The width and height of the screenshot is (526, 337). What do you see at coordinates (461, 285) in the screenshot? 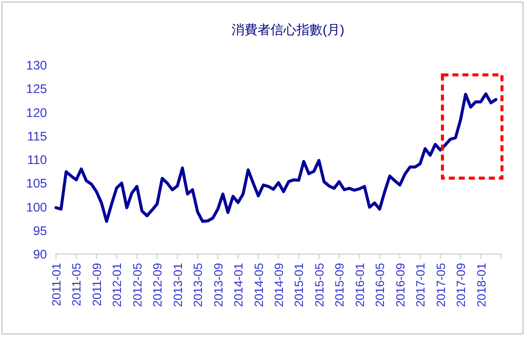
I see `x-tick-label: 2017-09` at bounding box center [461, 285].